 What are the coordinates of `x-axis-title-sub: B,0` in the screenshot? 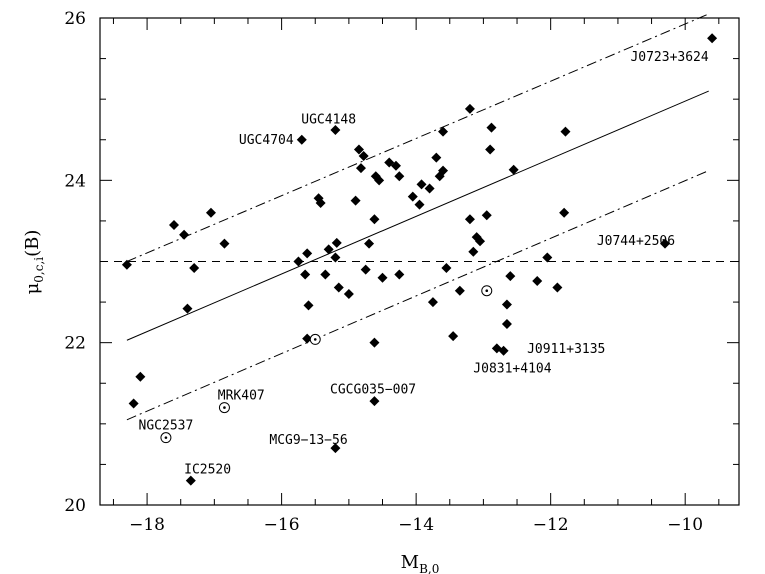 It's located at (429, 568).